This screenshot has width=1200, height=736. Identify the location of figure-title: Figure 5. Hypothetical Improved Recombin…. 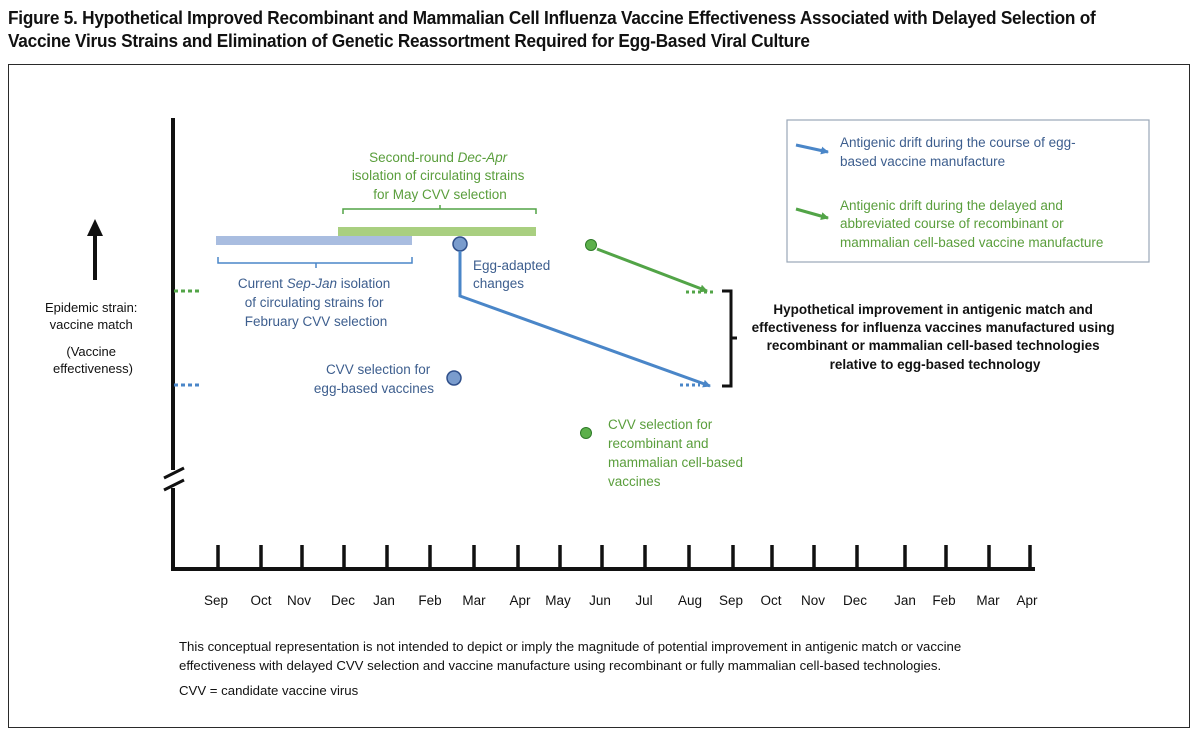
(552, 29).